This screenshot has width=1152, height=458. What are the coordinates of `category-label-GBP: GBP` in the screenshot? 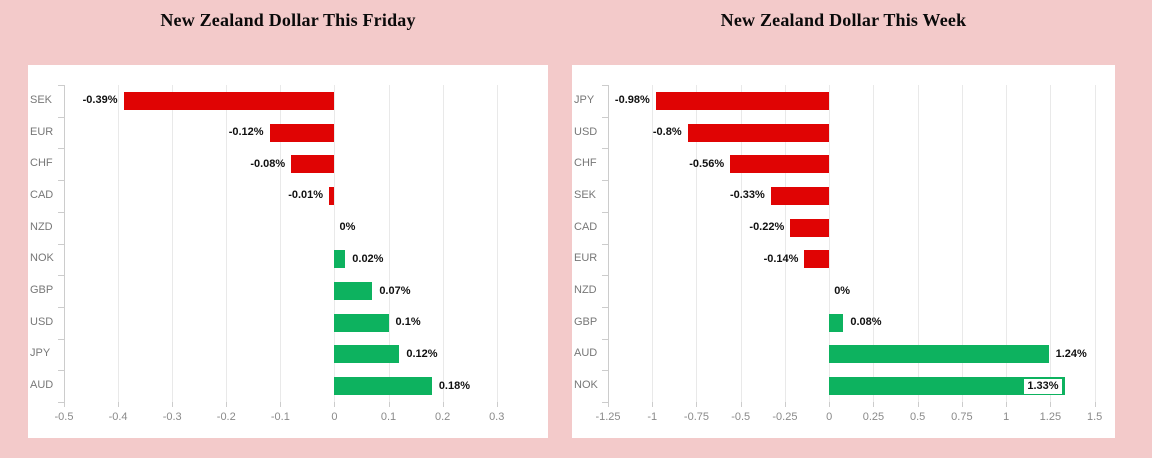 It's located at (42, 290).